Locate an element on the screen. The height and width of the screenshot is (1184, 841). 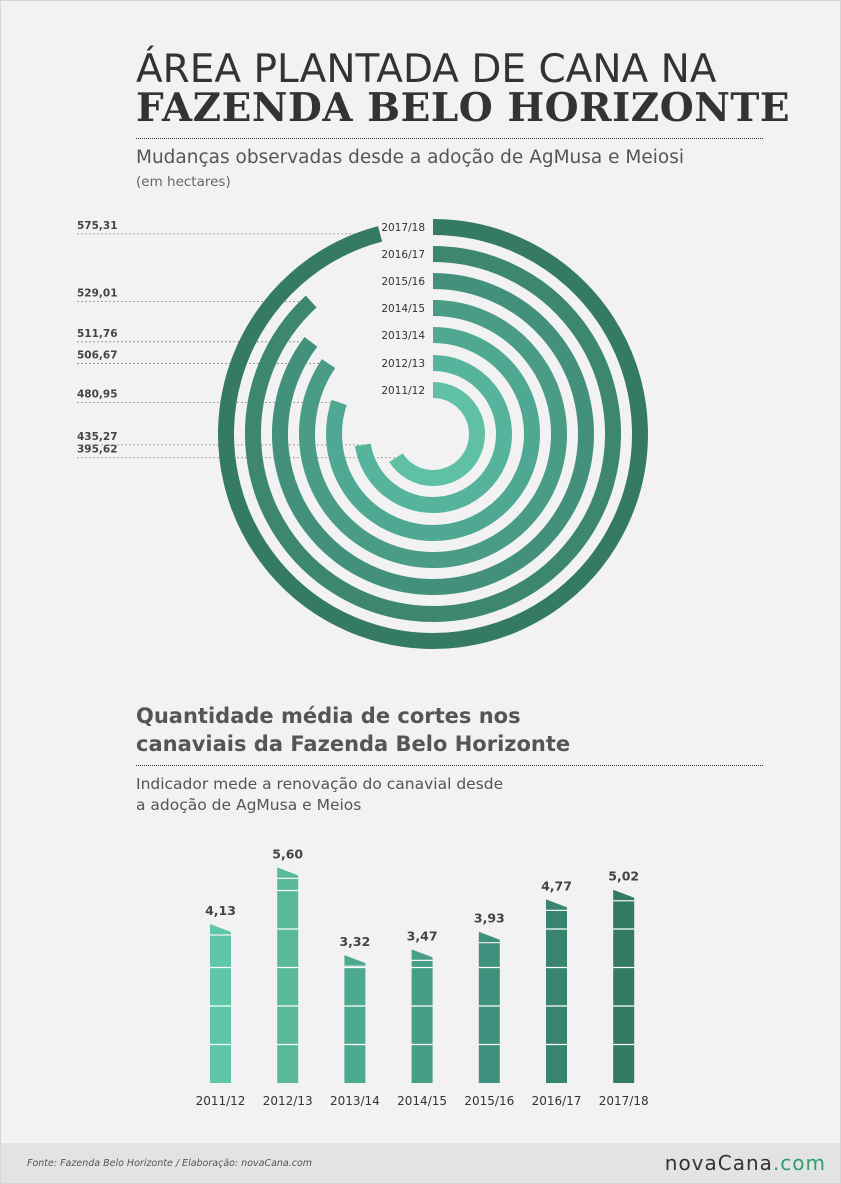
radial-chart-unit: (em hectares) is located at coordinates (183, 182).